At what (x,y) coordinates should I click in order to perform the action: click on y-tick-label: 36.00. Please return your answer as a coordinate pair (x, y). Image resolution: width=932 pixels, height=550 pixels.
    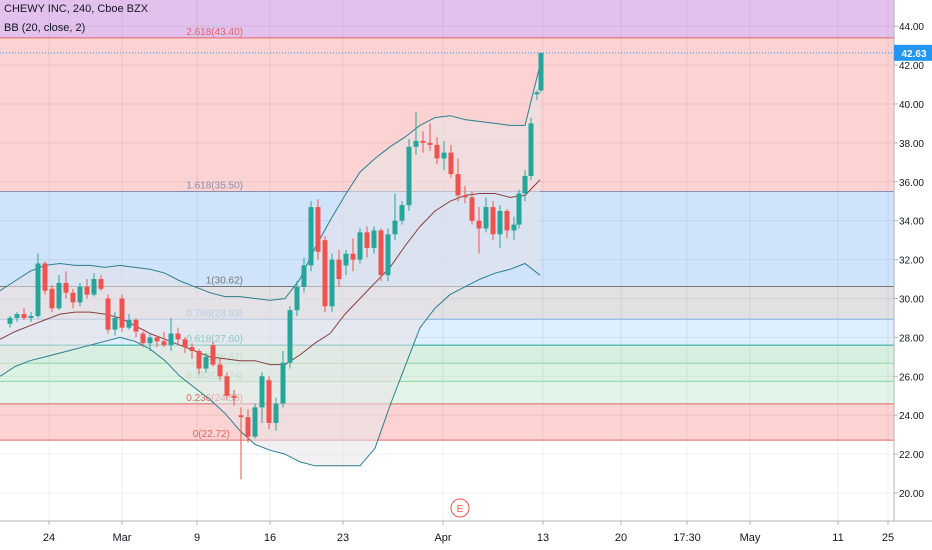
    Looking at the image, I should click on (911, 183).